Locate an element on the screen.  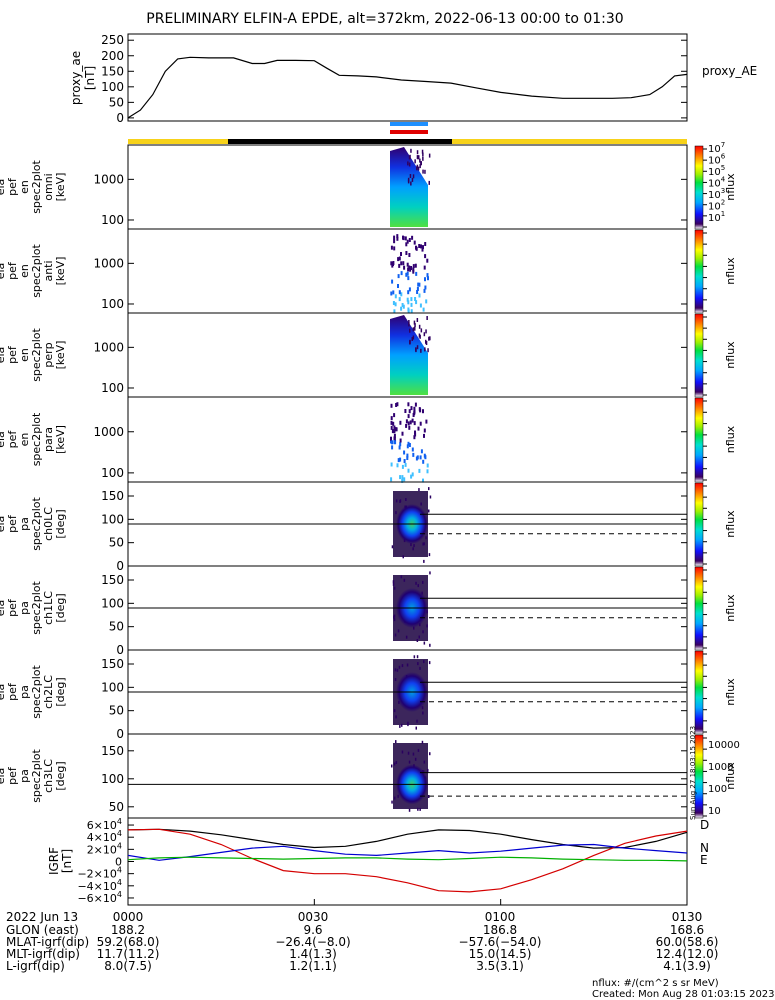
en_anti-panel: 100 1000 nflux elapefenspec2plotanti[keV] is located at coordinates (368, 271).